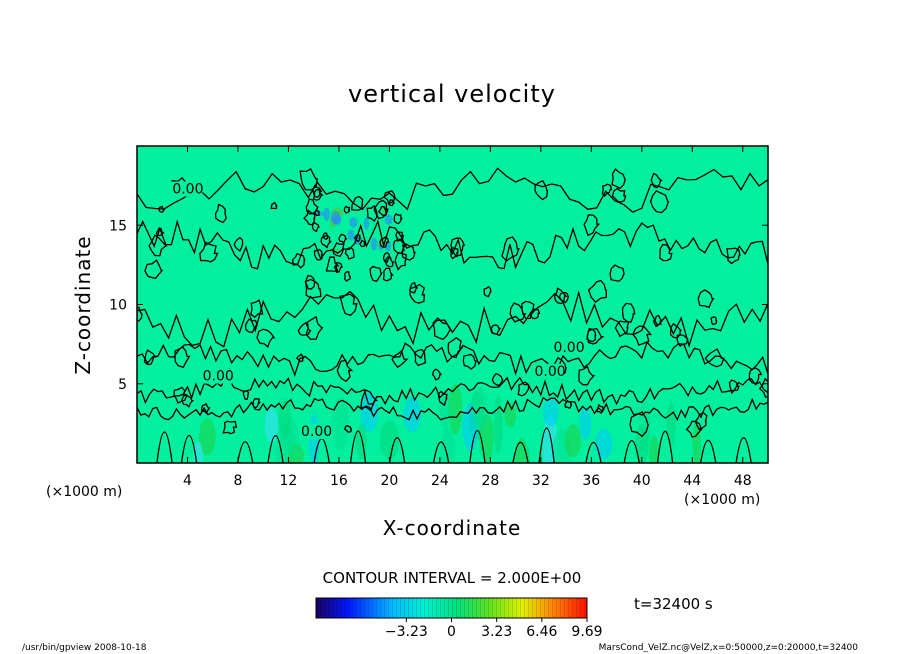 Image resolution: width=904 pixels, height=654 pixels. What do you see at coordinates (84, 648) in the screenshot?
I see `footer-left: /usr/bin/gpview 2008-10-18` at bounding box center [84, 648].